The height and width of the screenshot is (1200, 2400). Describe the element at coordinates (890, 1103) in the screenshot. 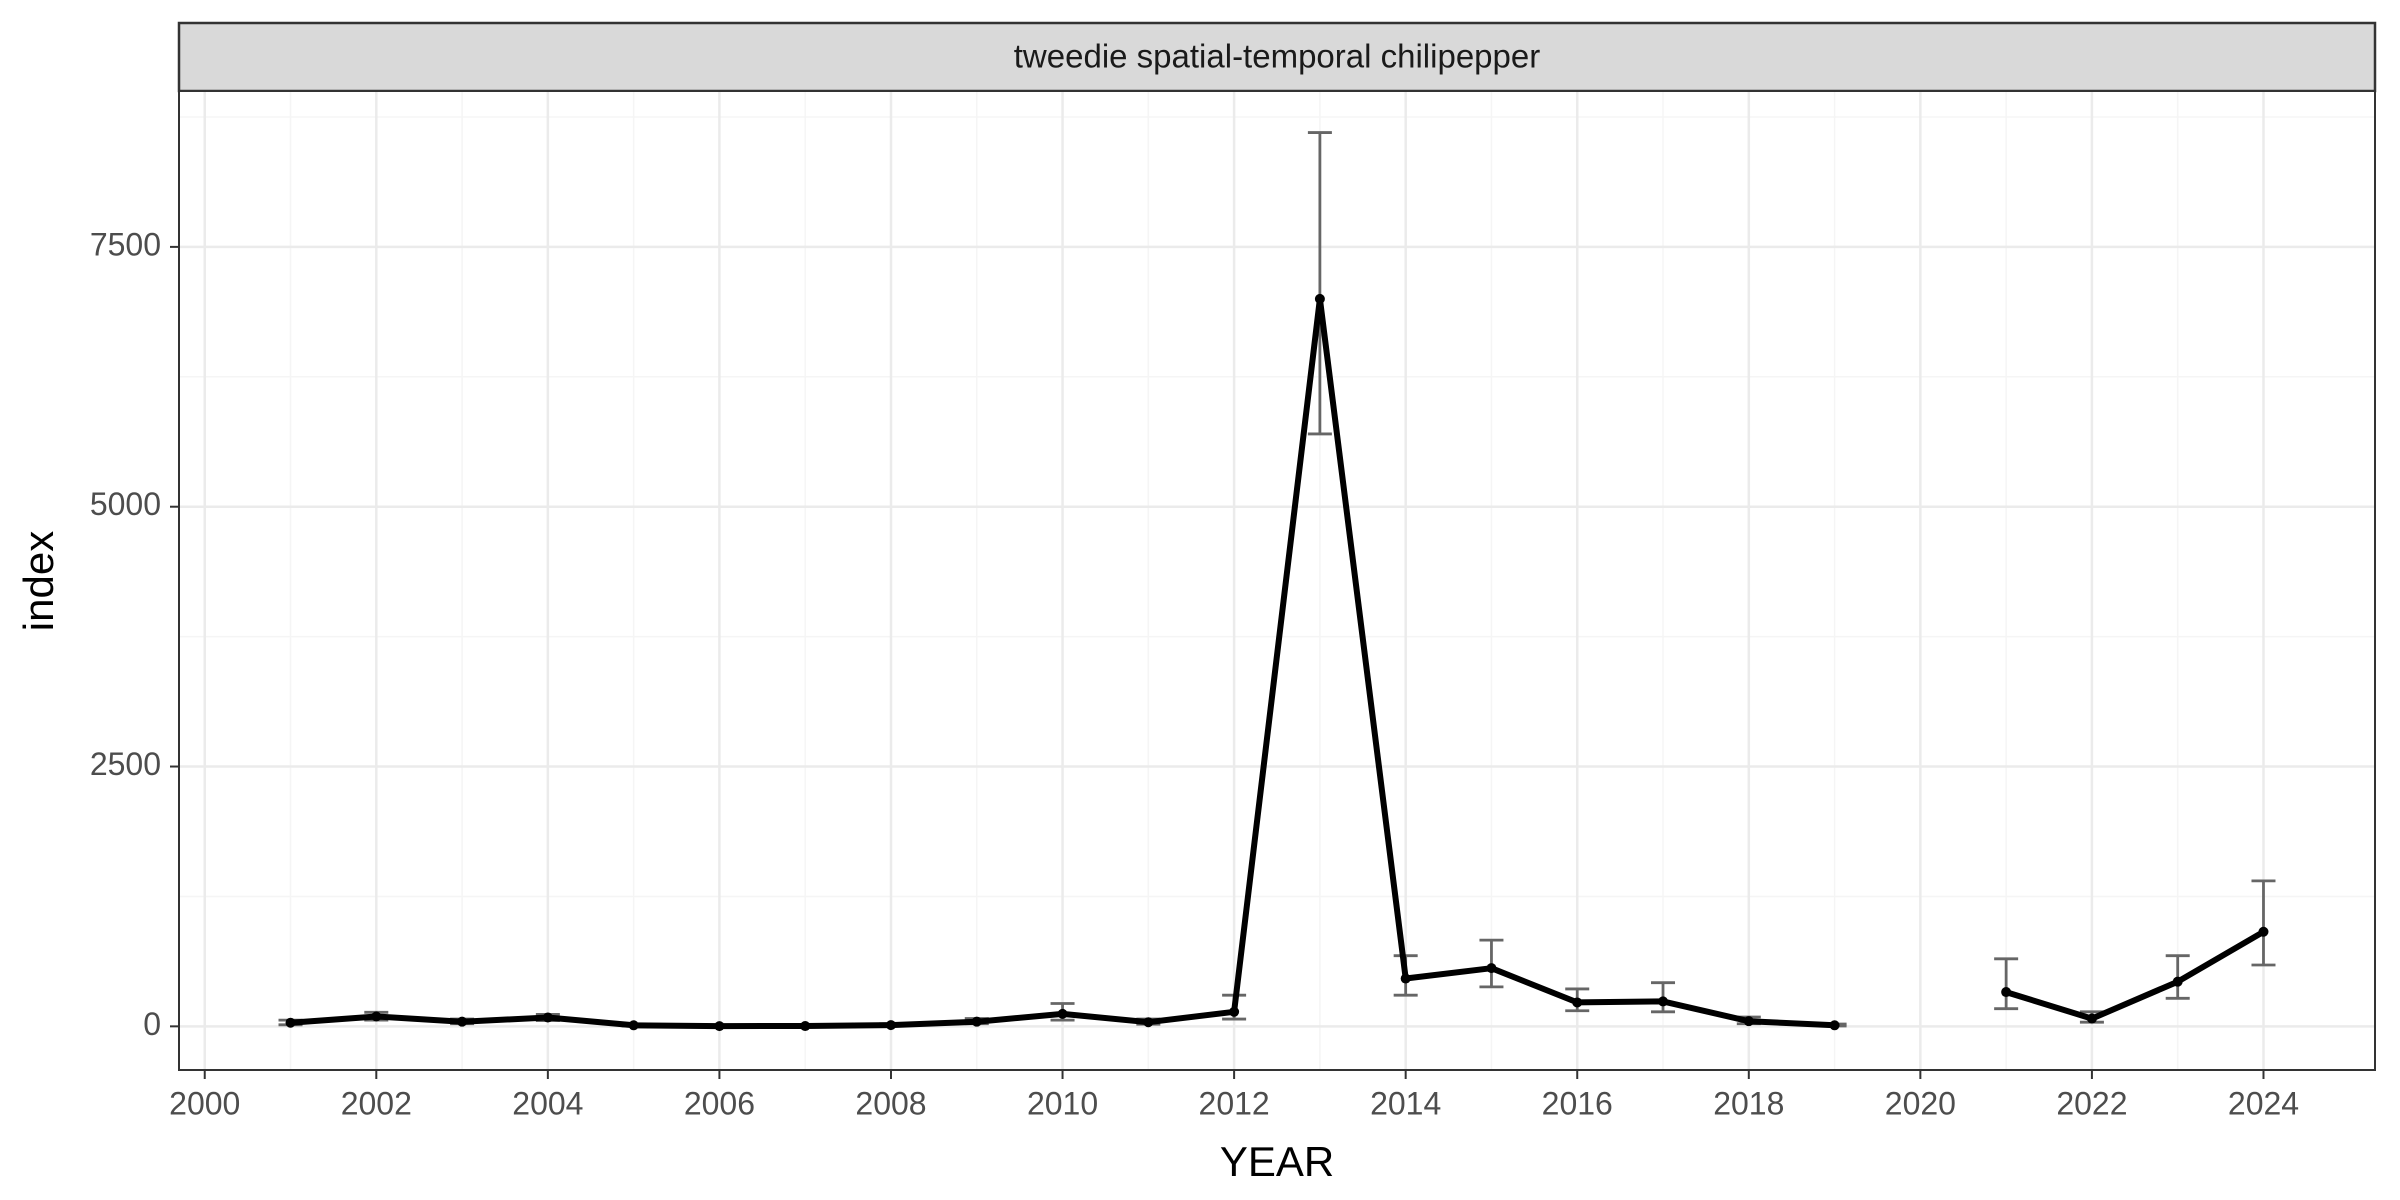

I see `x-tick-label: 2008` at that location.